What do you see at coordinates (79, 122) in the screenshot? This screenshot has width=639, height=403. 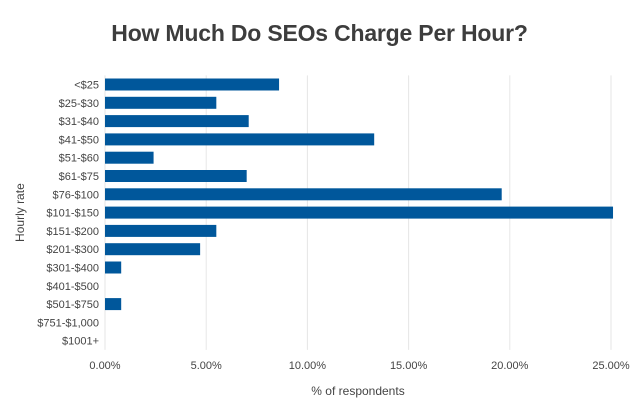 I see `y-tick-label: $31-$40` at bounding box center [79, 122].